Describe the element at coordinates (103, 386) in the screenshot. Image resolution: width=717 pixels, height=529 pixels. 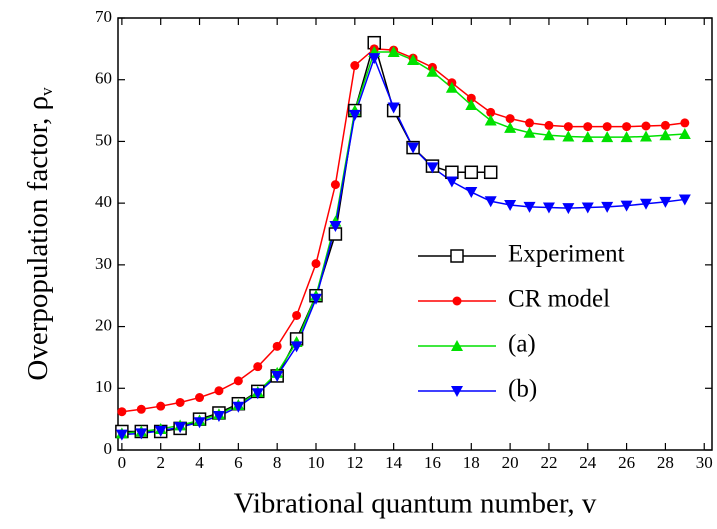
I see `y-tick-label: 10` at that location.